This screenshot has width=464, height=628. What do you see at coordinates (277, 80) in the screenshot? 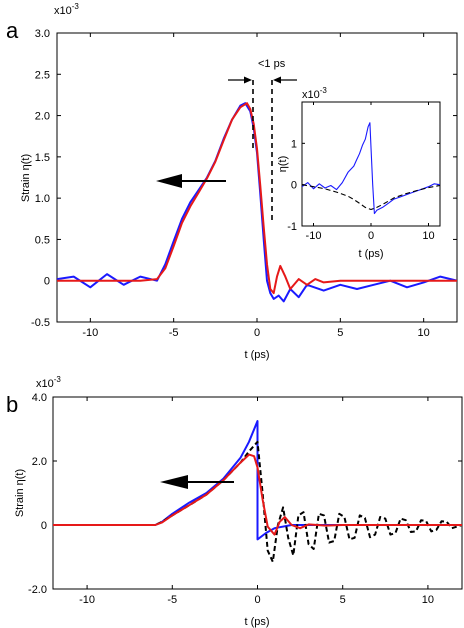
I see `annotation-arrowhead-right` at bounding box center [277, 80].